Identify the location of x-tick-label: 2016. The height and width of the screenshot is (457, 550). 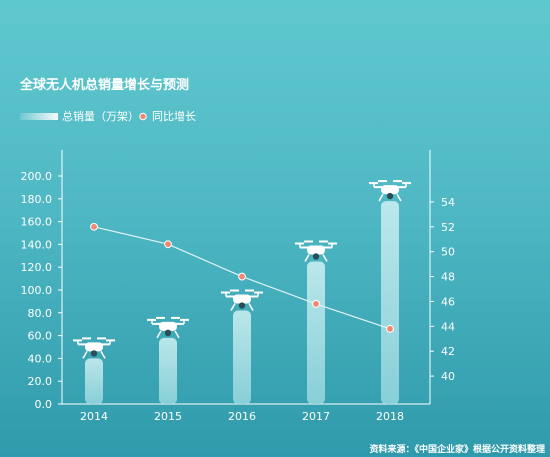
(242, 416).